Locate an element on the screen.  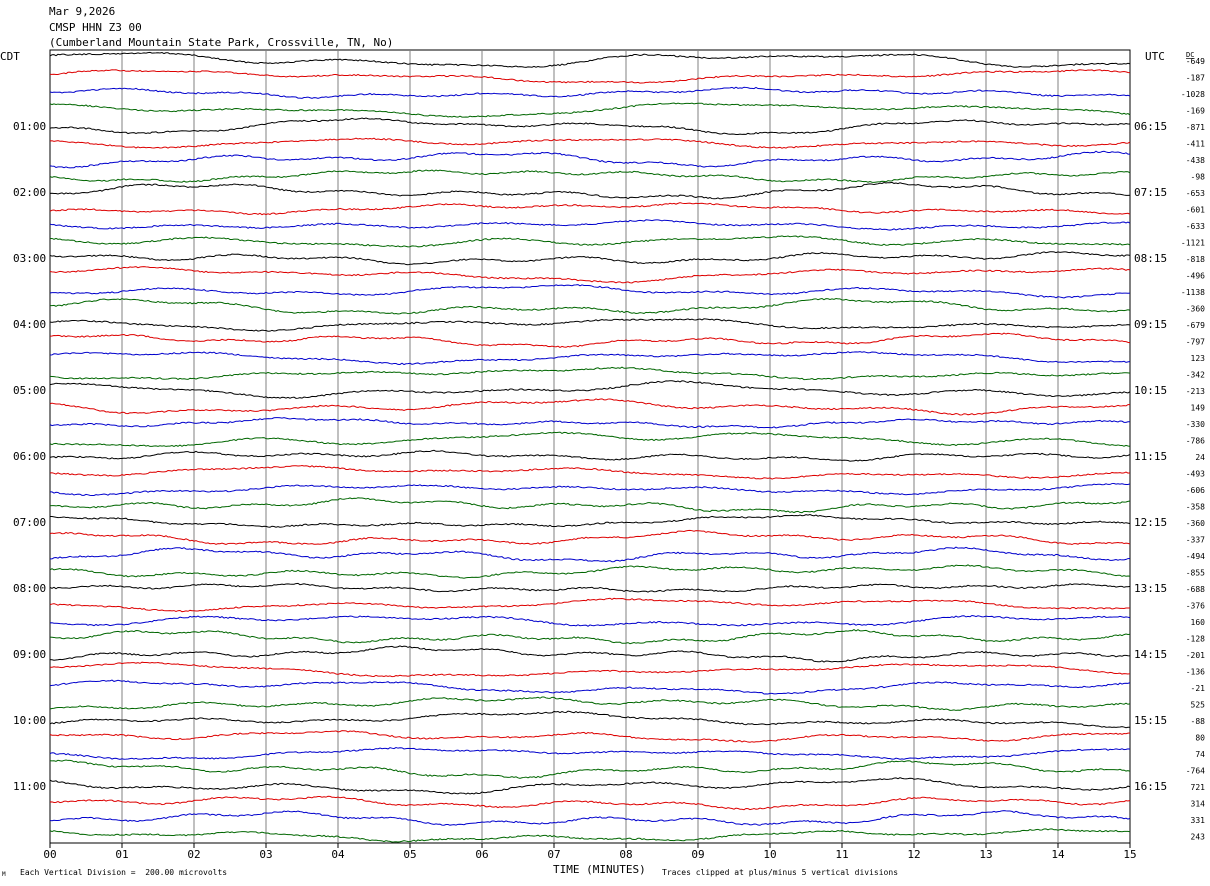
left-hour-label: 02:00 is located at coordinates (29, 192).